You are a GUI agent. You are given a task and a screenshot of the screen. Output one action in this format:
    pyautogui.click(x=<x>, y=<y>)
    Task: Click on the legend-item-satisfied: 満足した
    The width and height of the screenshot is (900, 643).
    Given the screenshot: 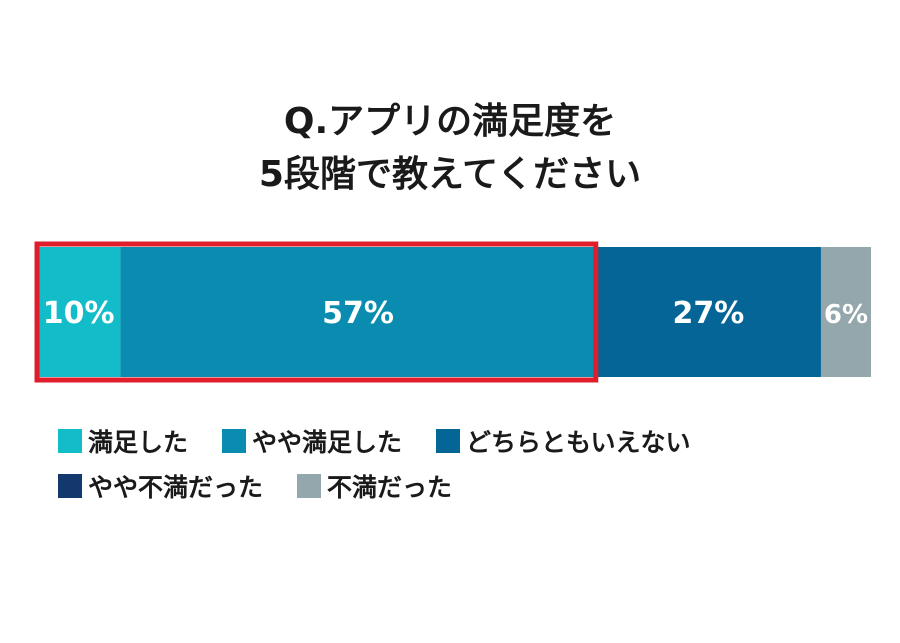 What is the action you would take?
    pyautogui.click(x=123, y=441)
    